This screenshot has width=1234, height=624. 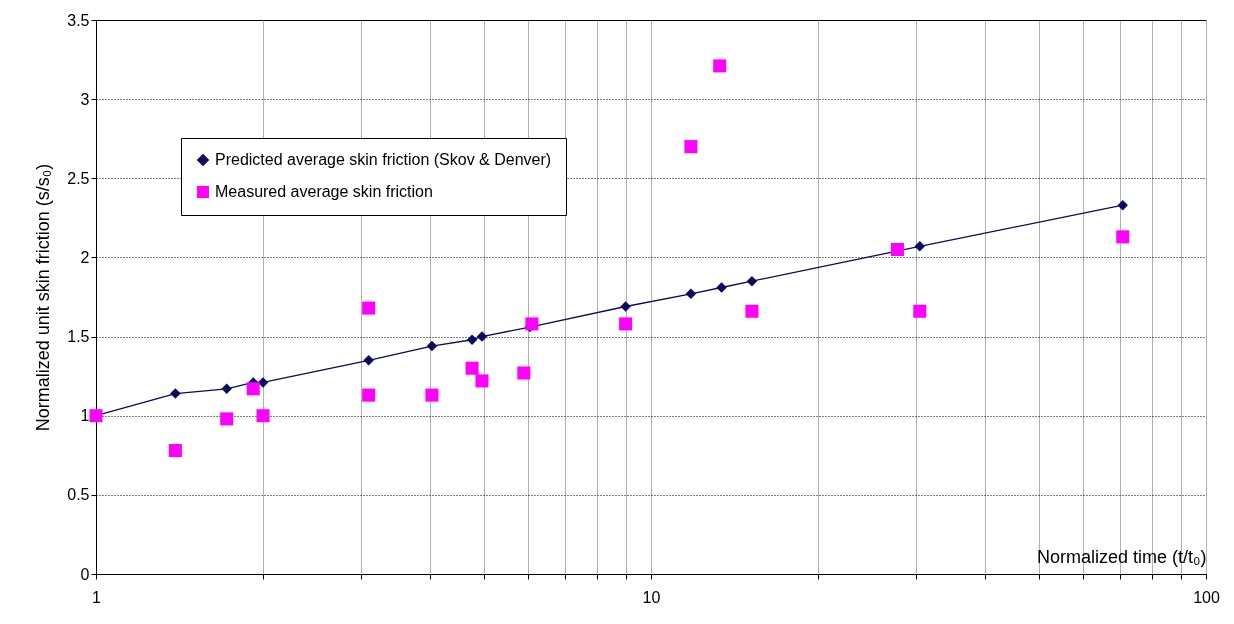 What do you see at coordinates (85, 574) in the screenshot?
I see `y-tick-label: 0` at bounding box center [85, 574].